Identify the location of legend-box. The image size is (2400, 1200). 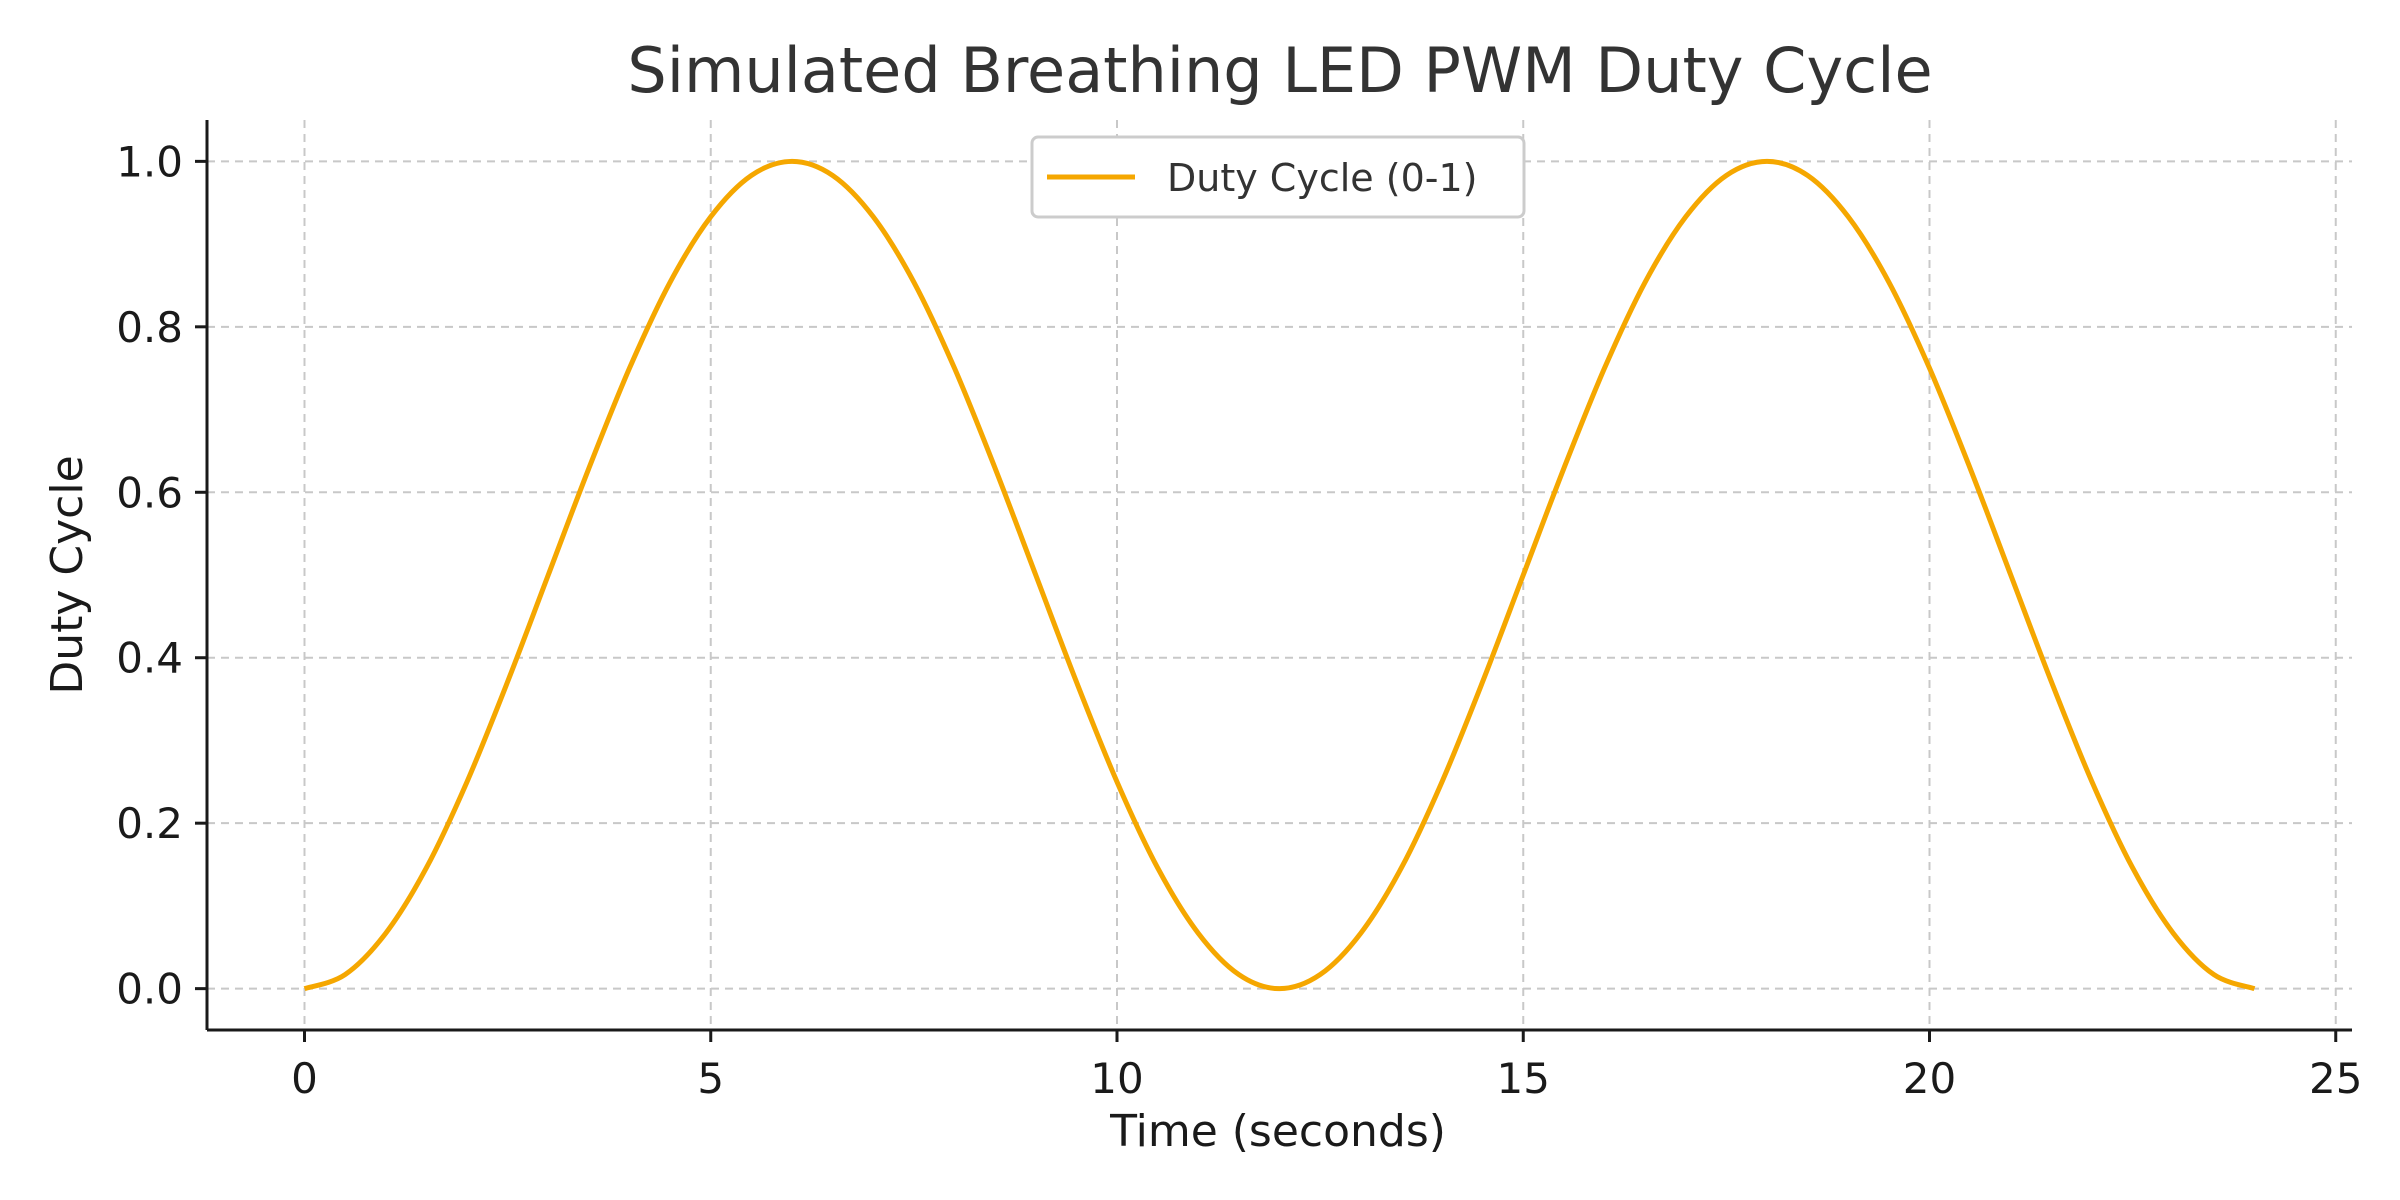
(1278, 177).